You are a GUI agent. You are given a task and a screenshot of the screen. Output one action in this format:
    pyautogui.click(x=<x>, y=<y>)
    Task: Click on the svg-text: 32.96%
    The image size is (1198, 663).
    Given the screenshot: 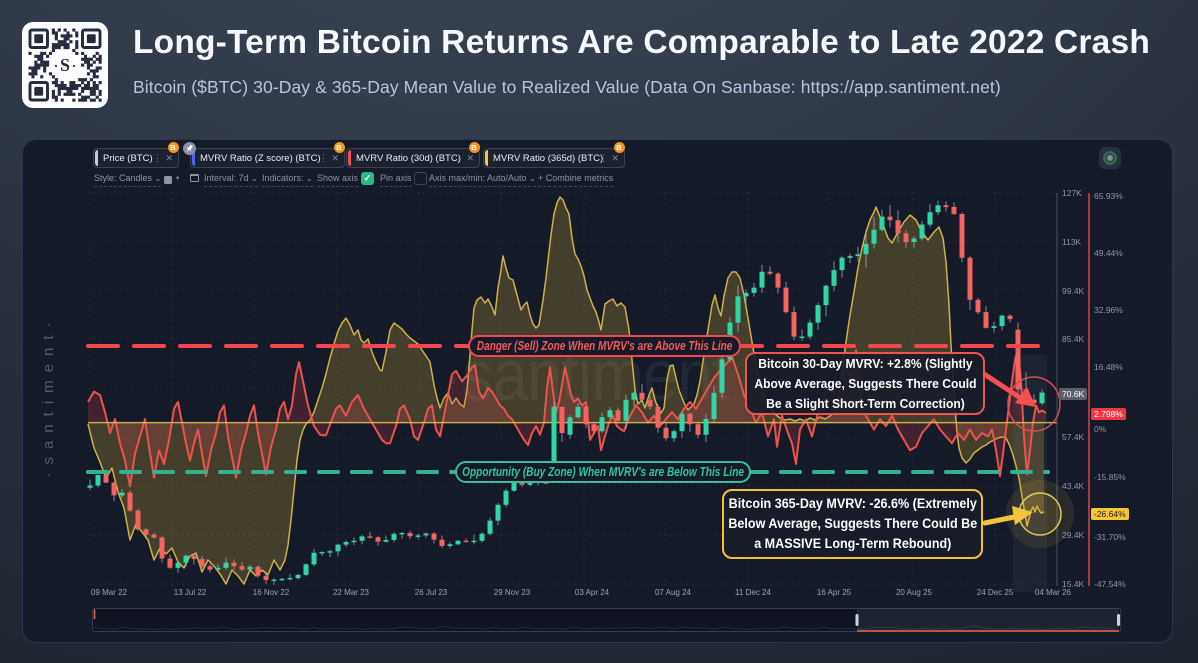 What is the action you would take?
    pyautogui.click(x=1108, y=310)
    